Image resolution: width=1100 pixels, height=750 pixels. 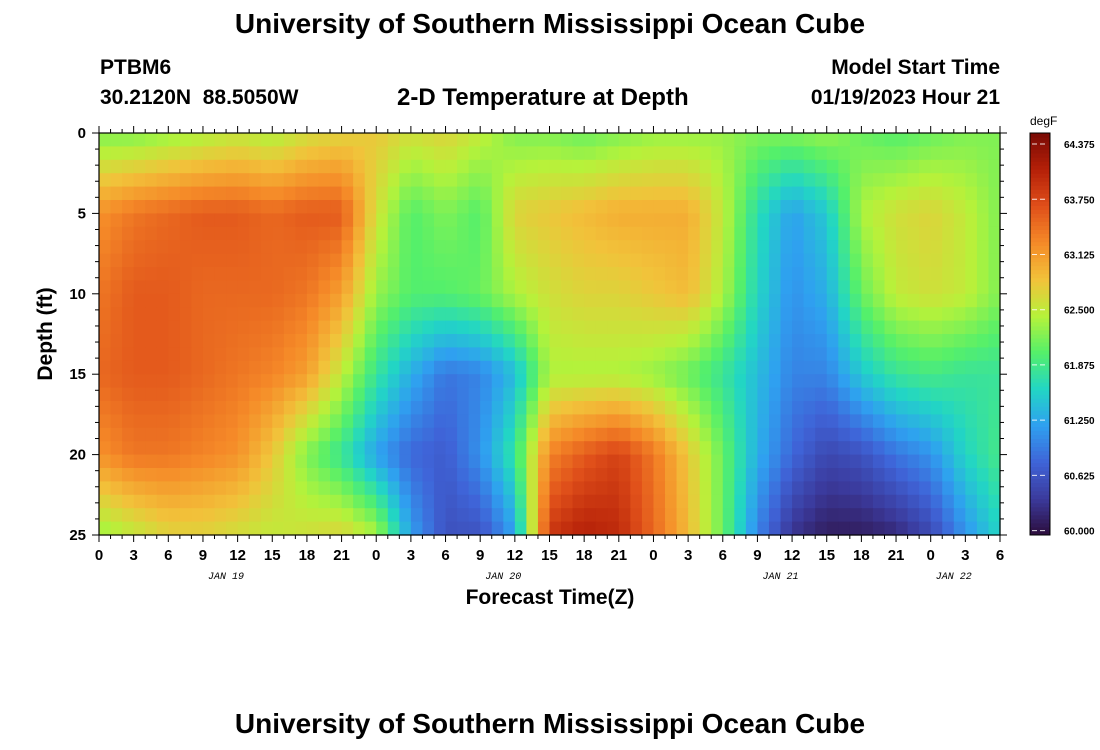 What do you see at coordinates (826, 555) in the screenshot?
I see `x-tick-label: 15` at bounding box center [826, 555].